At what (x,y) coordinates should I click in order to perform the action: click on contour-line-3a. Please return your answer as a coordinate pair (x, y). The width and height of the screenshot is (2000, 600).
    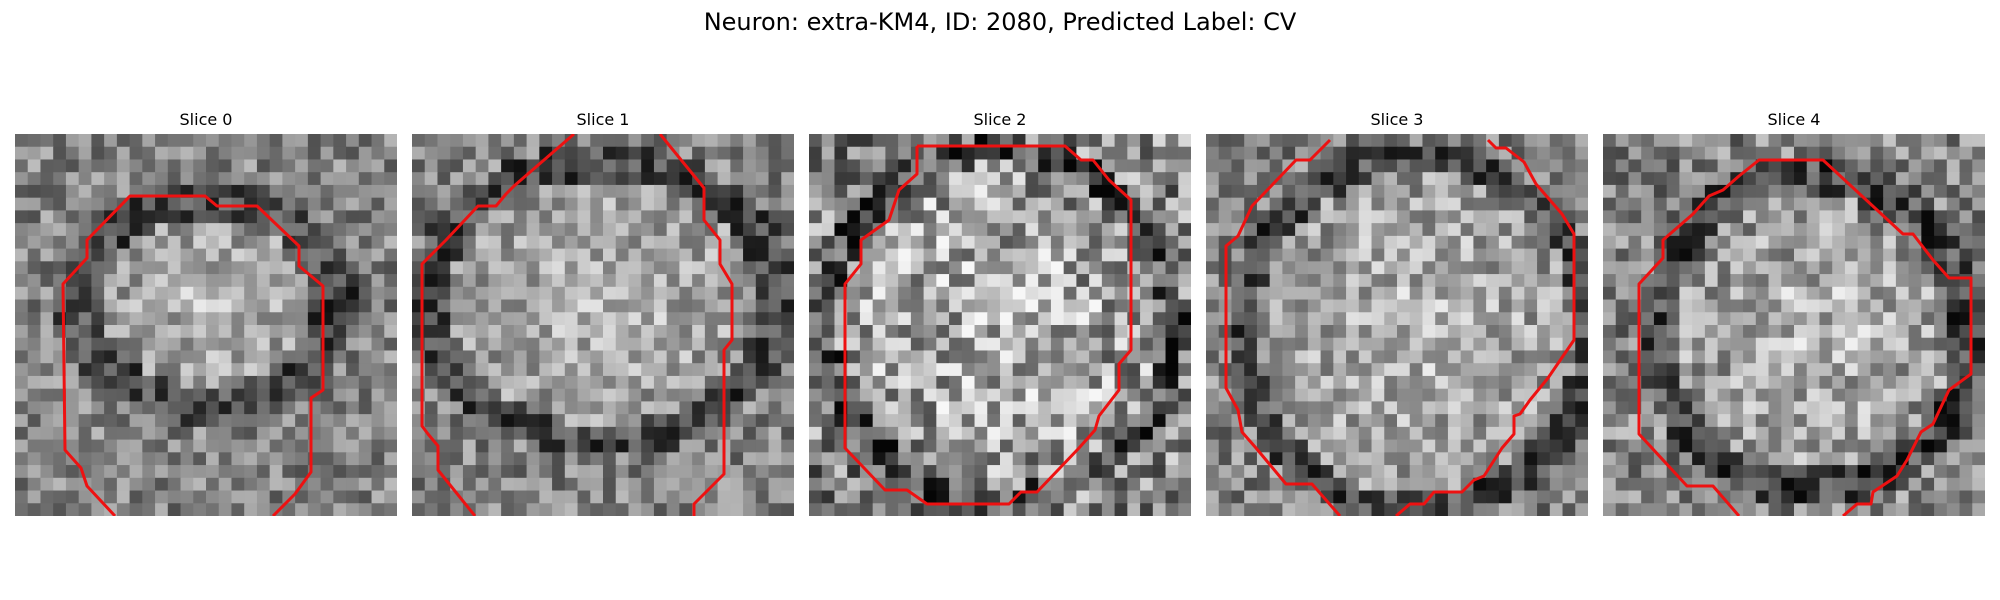
    Looking at the image, I should click on (1283, 327).